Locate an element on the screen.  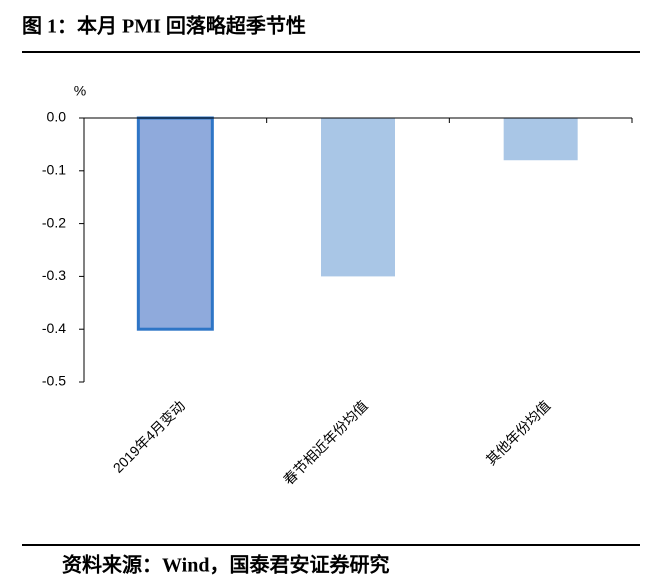
chart-title: 图 1：本月 PMI 回落略超季节性 is located at coordinates (164, 26).